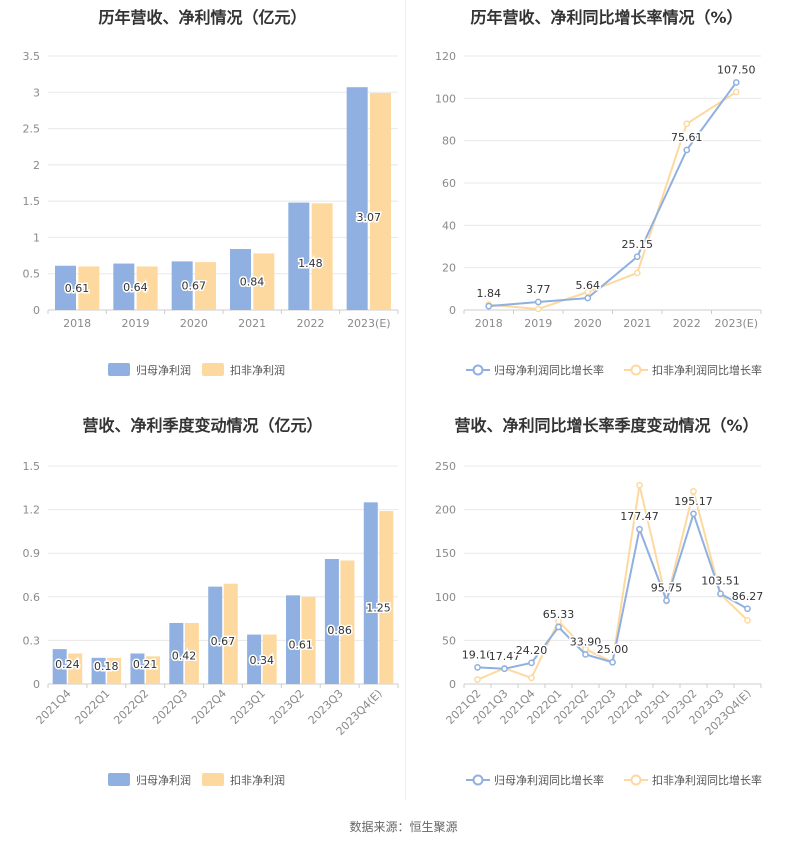  Describe the element at coordinates (445, 510) in the screenshot. I see `y-tick-label: 200` at that location.